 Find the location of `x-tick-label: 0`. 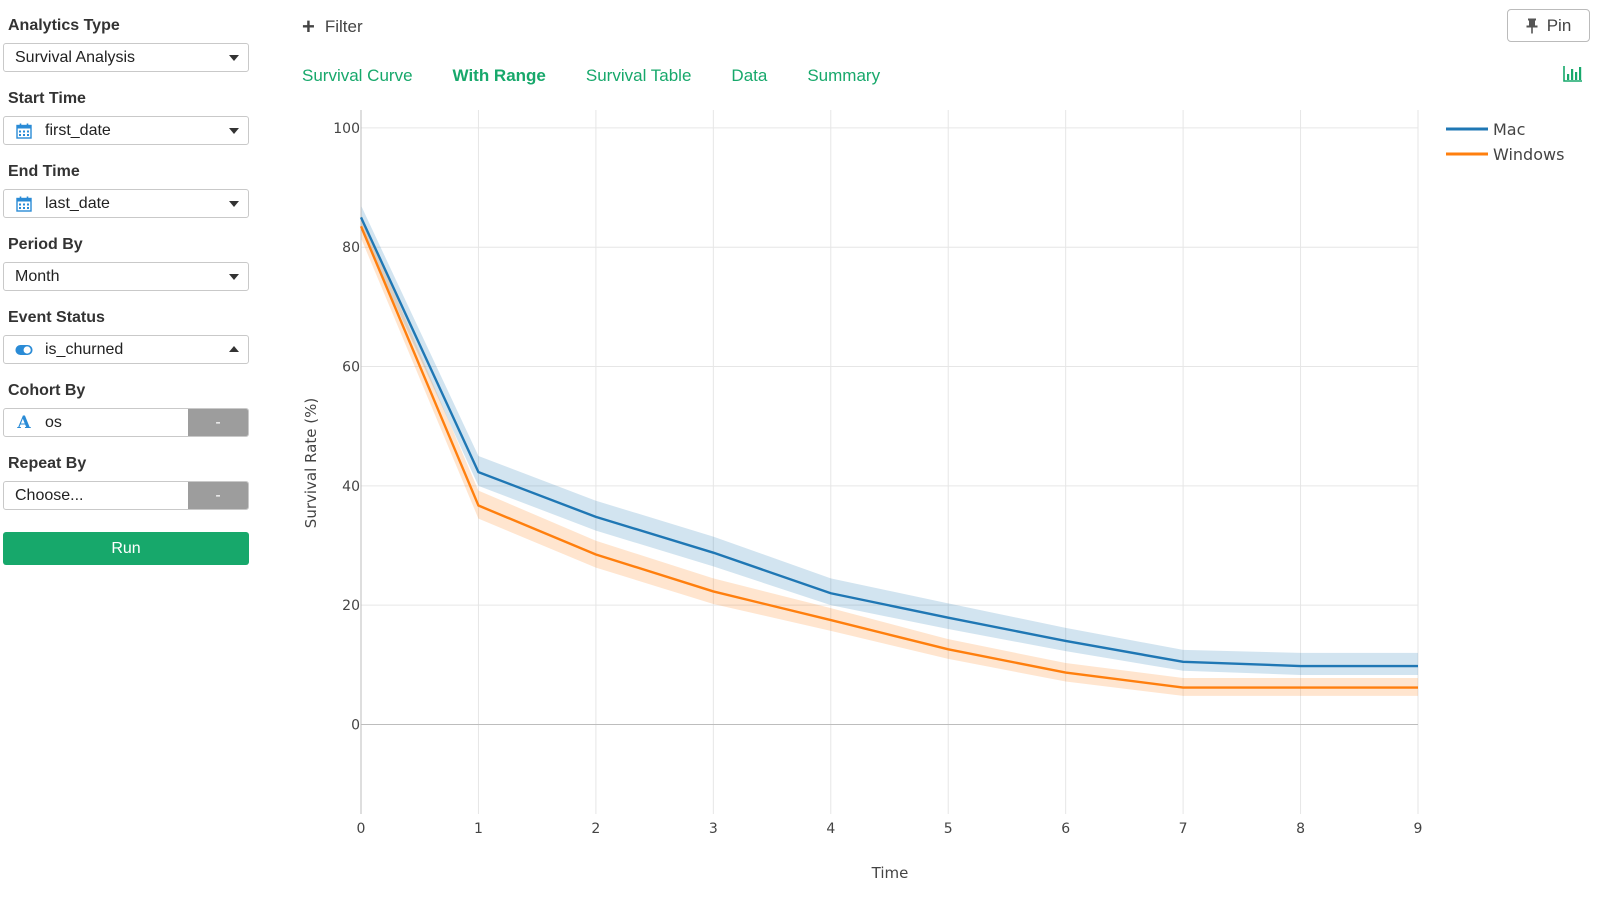

x-tick-label: 0 is located at coordinates (361, 829).